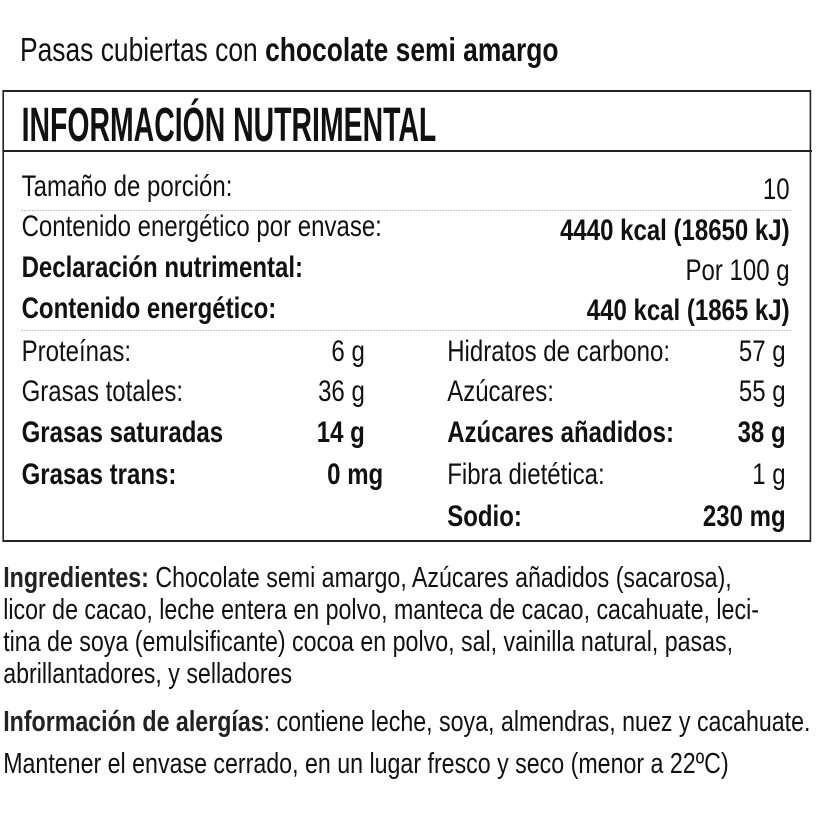 Image resolution: width=816 pixels, height=816 pixels. Describe the element at coordinates (340, 432) in the screenshot. I see `nutrient-value: 14 g` at that location.